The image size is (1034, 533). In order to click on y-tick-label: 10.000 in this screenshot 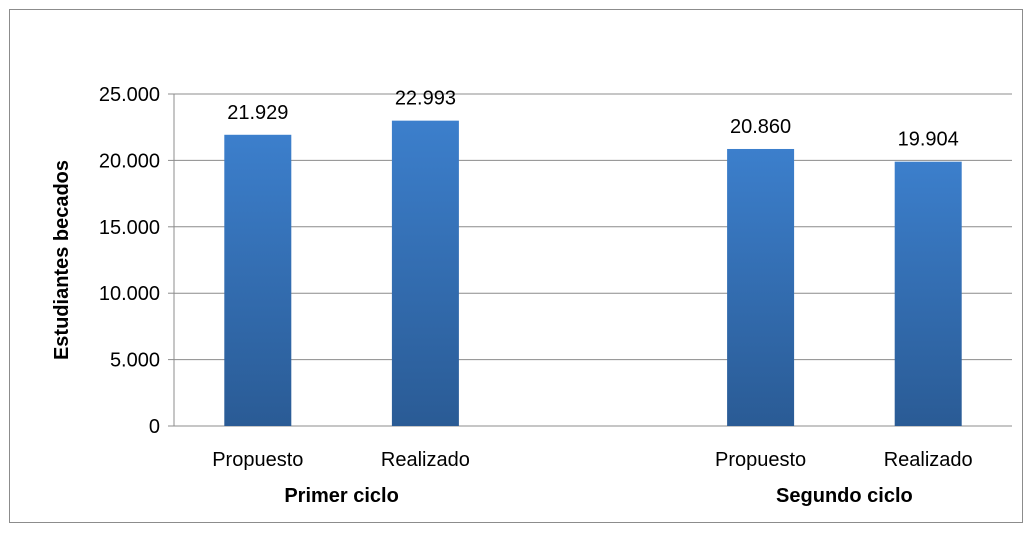, I will do `click(129, 294)`.